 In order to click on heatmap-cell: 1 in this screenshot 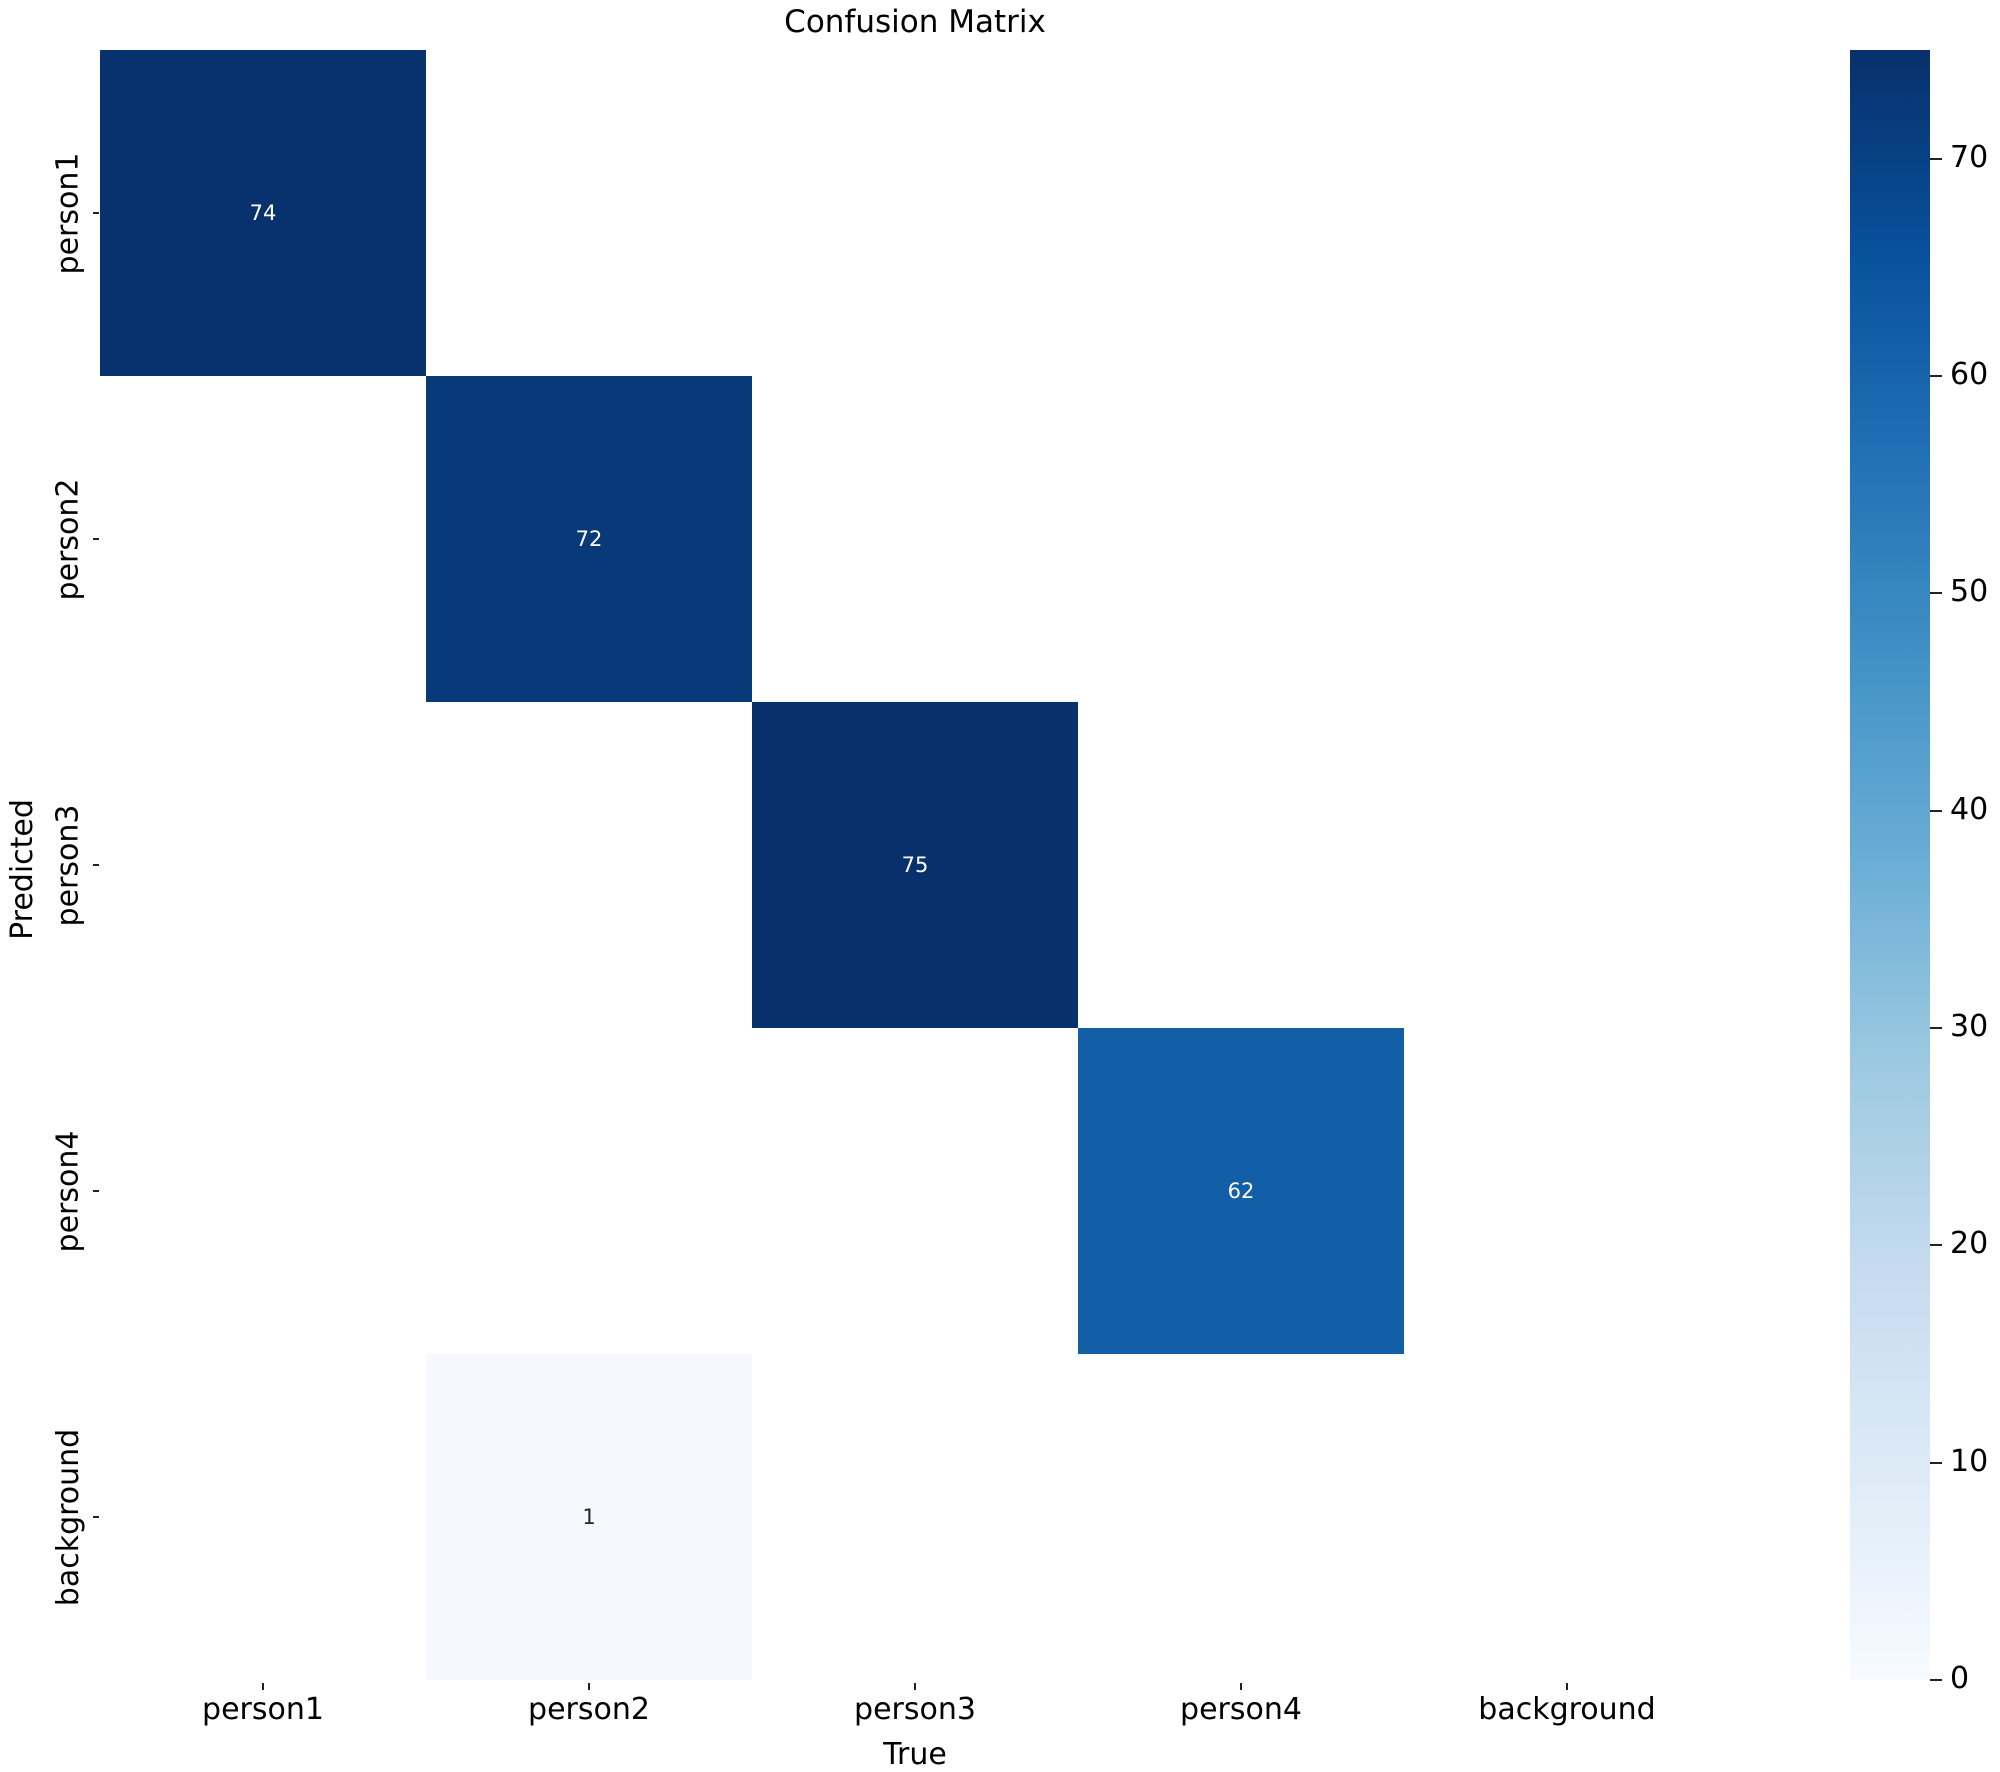, I will do `click(589, 1517)`.